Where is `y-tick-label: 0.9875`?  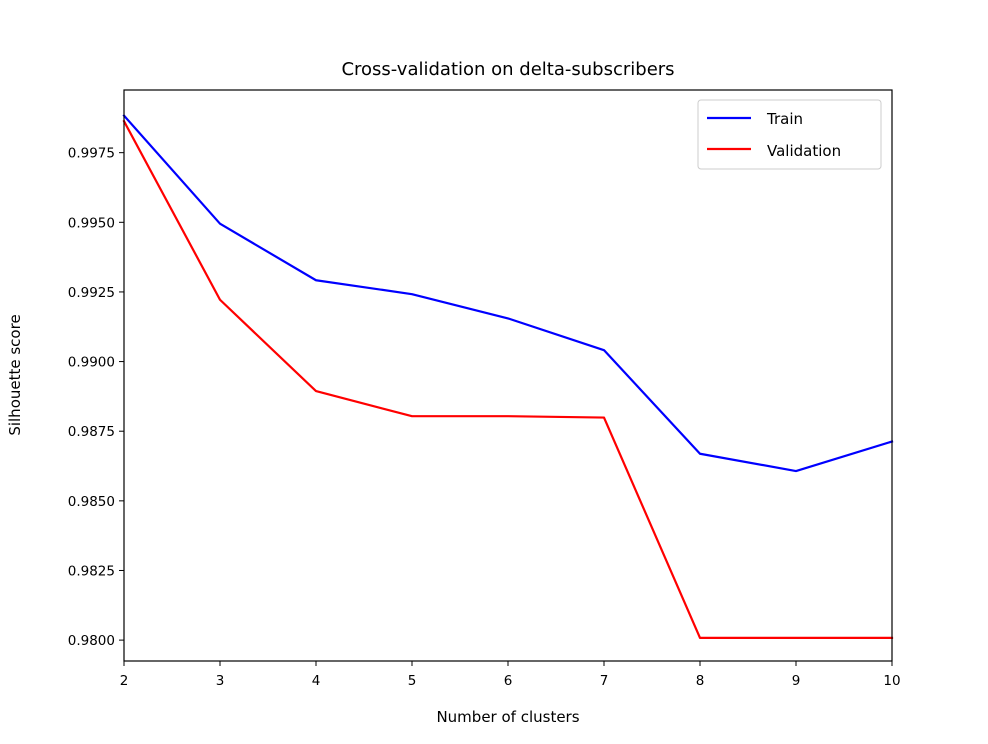
y-tick-label: 0.9875 is located at coordinates (91, 432).